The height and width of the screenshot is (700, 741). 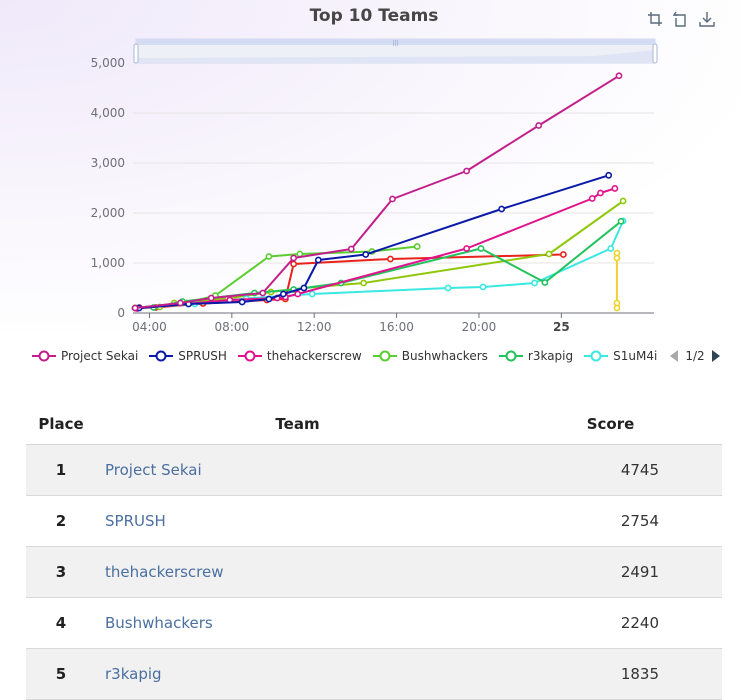 I want to click on y-tick-label: 4,000, so click(x=108, y=113).